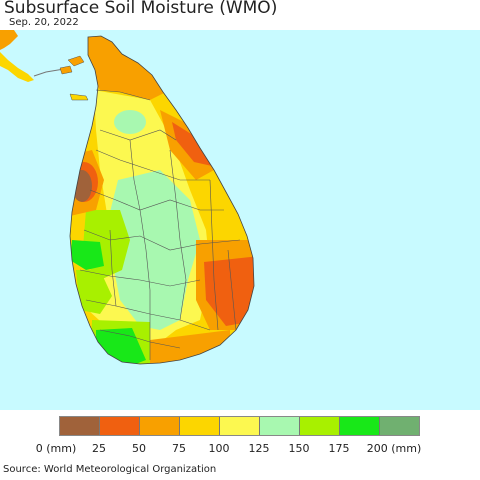 Image resolution: width=480 pixels, height=480 pixels. I want to click on india-coast-edge, so click(17, 67).